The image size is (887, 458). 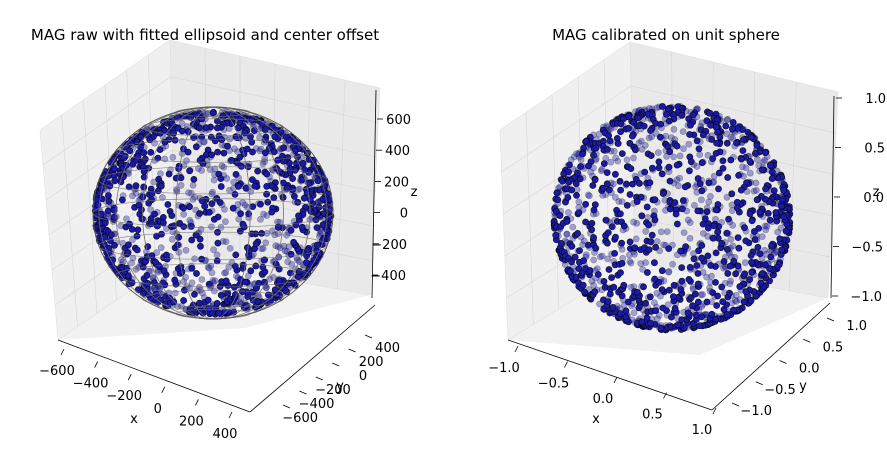 I want to click on tick-label: −0.5, so click(x=867, y=248).